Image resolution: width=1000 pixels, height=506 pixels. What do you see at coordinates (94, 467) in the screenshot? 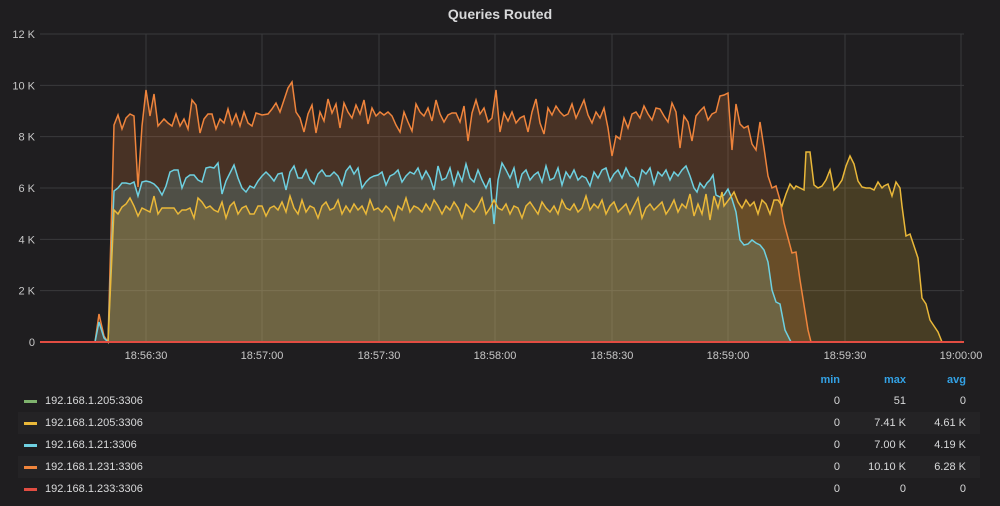
I see `series-name: 192.168.1.231:3306` at bounding box center [94, 467].